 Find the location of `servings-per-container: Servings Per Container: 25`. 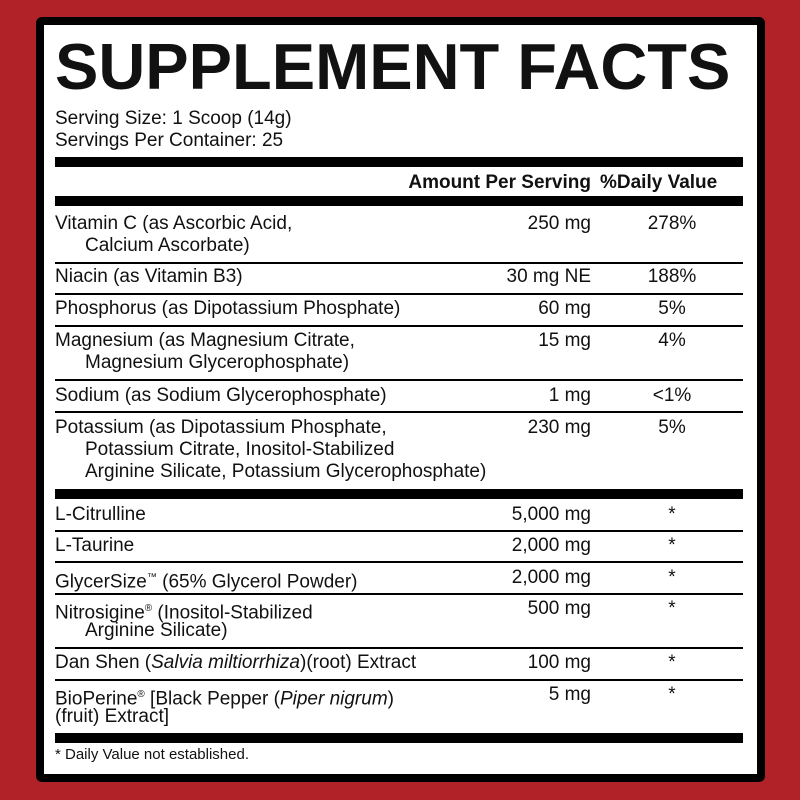

servings-per-container: Servings Per Container: 25 is located at coordinates (169, 140).